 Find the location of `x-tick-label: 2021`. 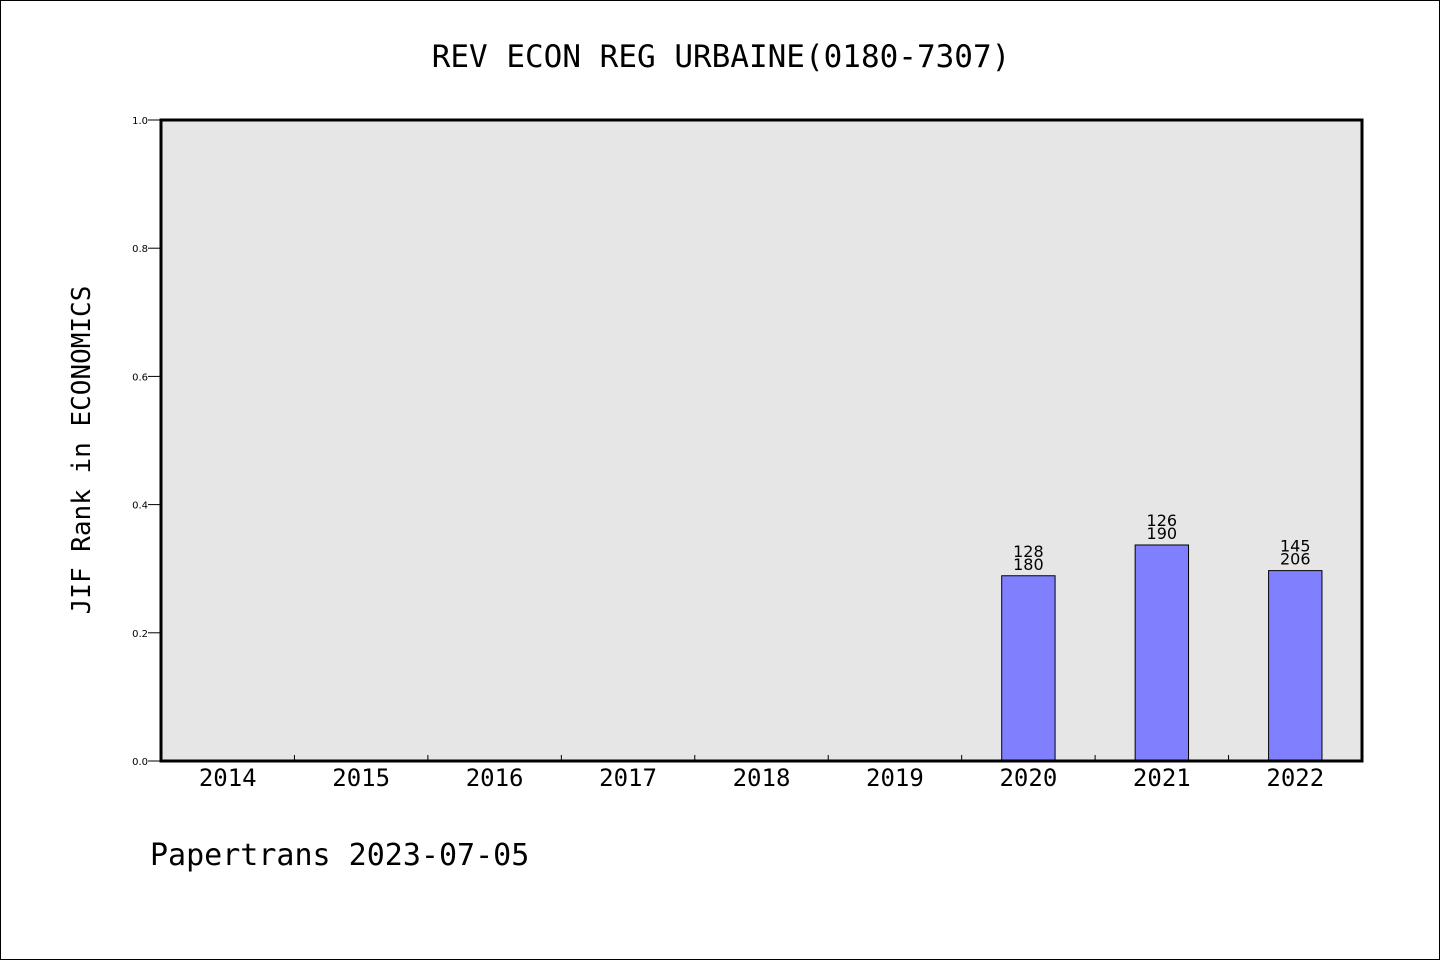

x-tick-label: 2021 is located at coordinates (1162, 778).